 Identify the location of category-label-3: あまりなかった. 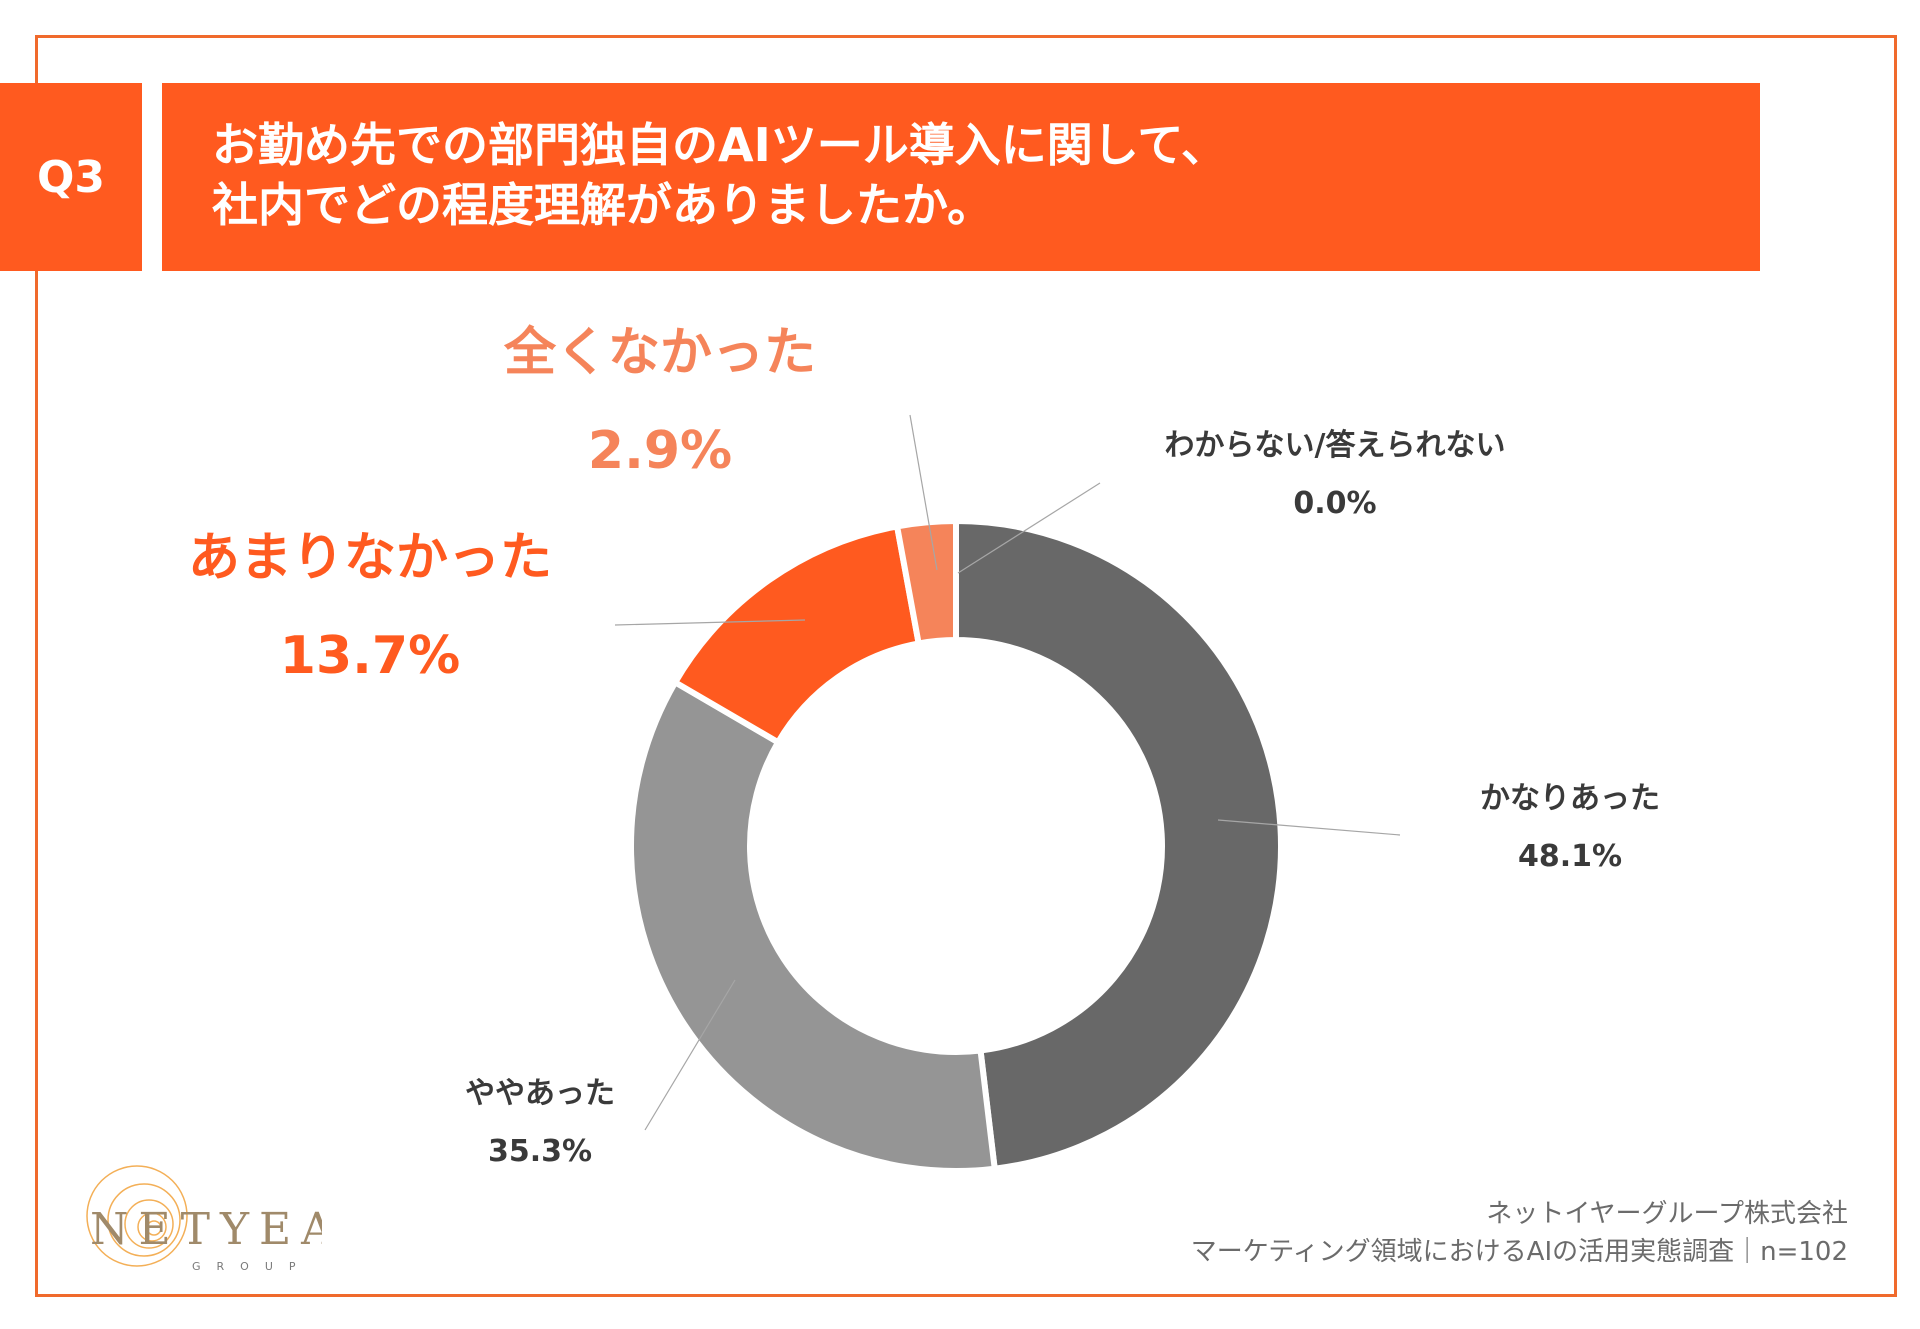
(370, 558).